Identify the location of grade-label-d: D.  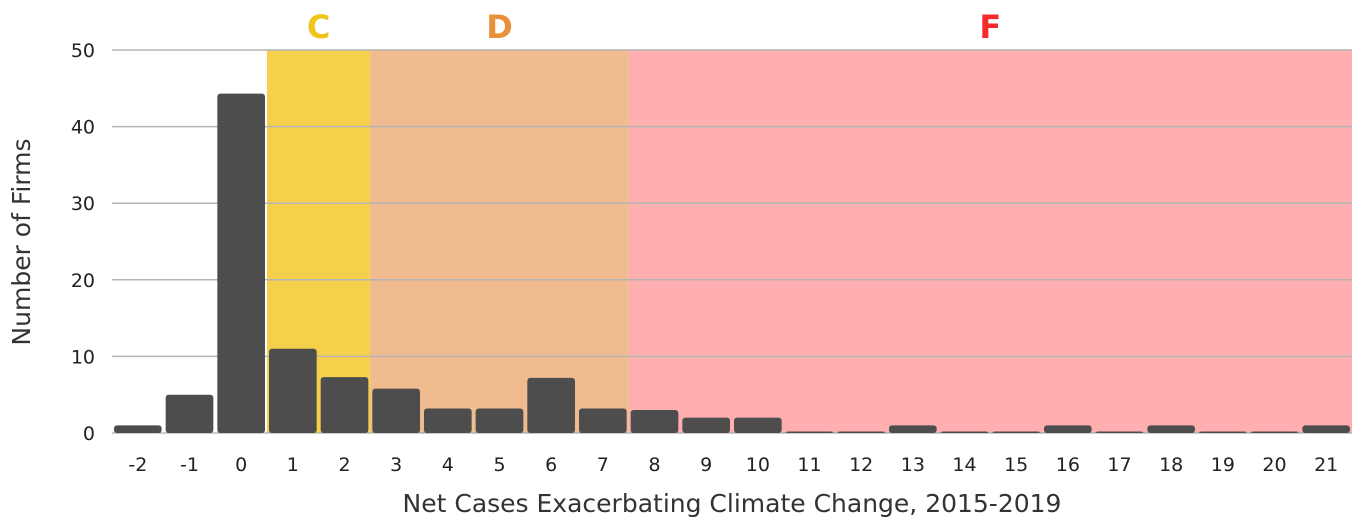
(499, 27).